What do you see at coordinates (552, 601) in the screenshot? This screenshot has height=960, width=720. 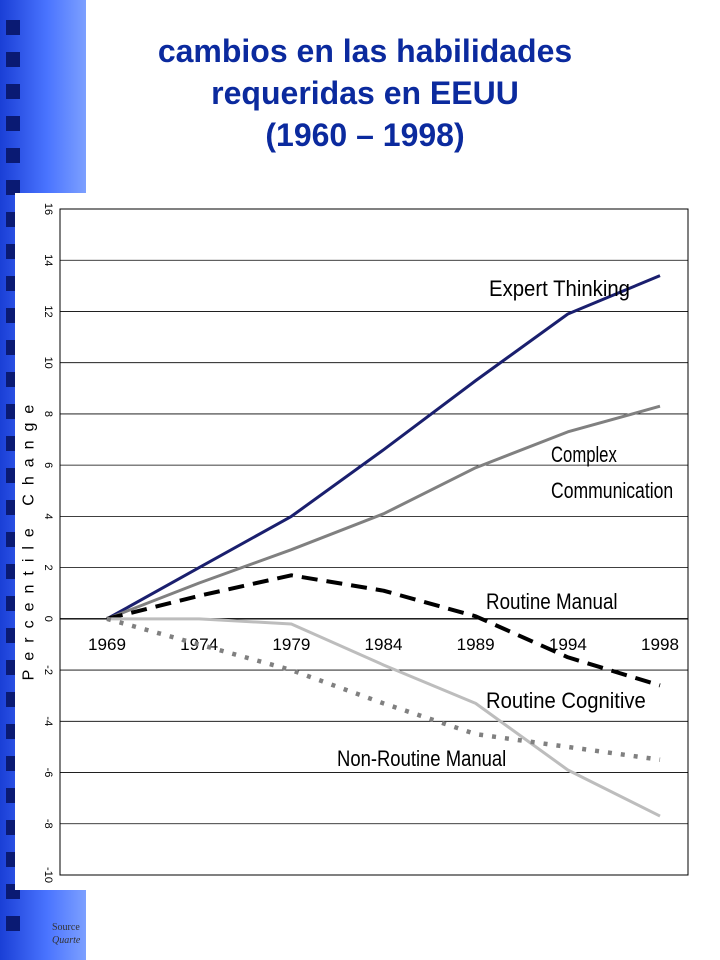 I see `series-label: Routine Manual` at bounding box center [552, 601].